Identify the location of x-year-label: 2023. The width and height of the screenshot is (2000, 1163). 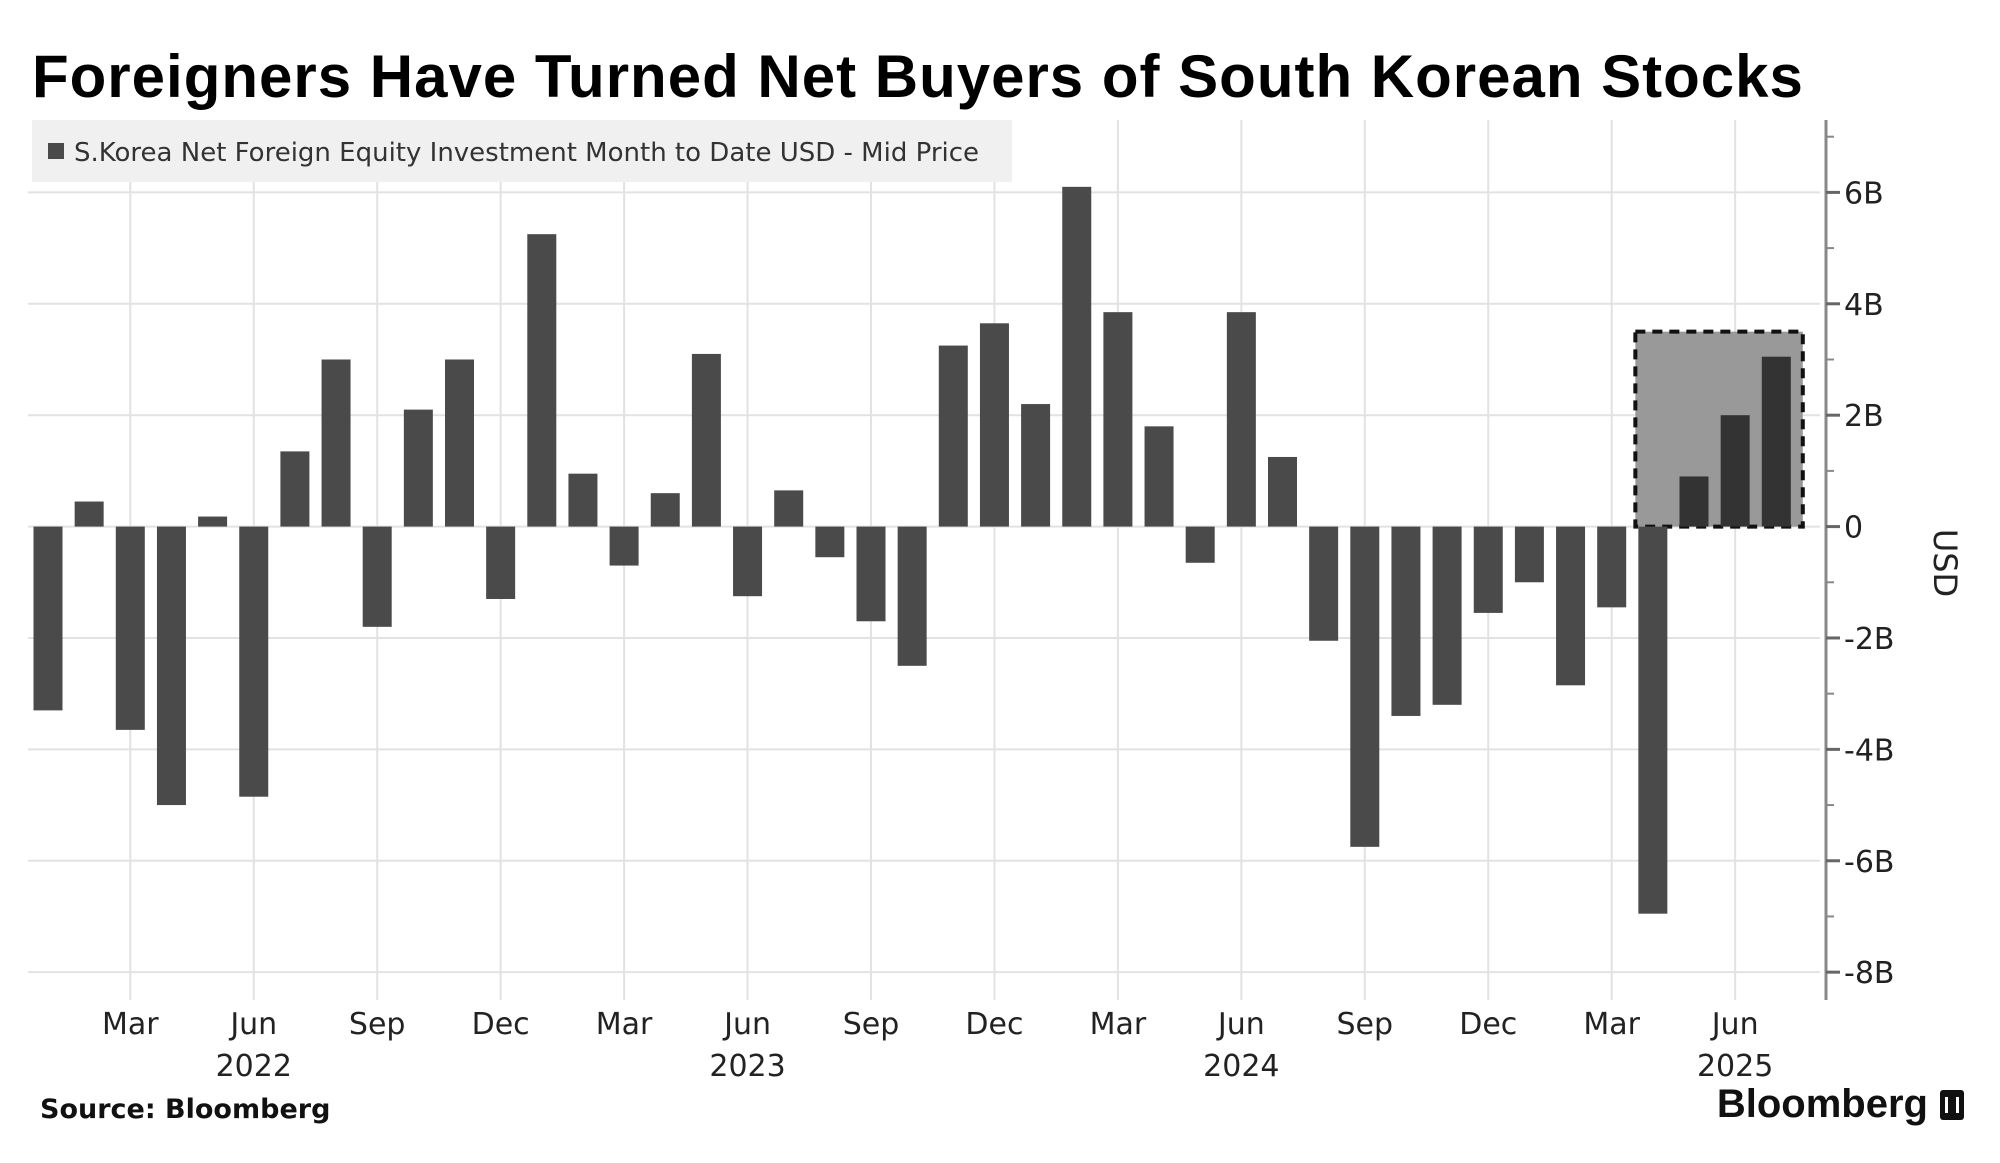
(747, 1066).